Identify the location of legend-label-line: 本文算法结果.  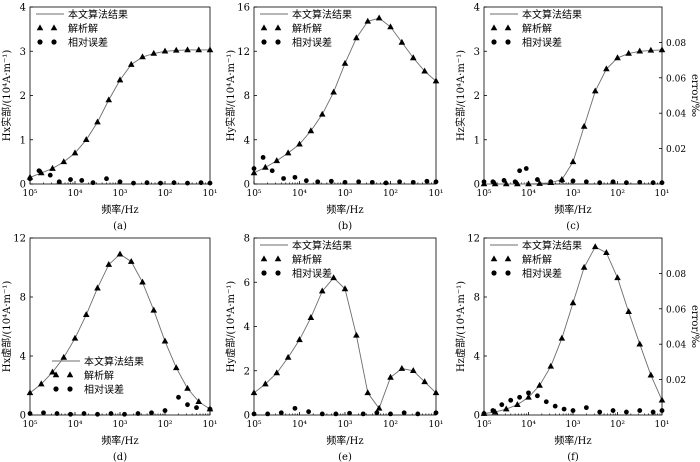
(322, 245).